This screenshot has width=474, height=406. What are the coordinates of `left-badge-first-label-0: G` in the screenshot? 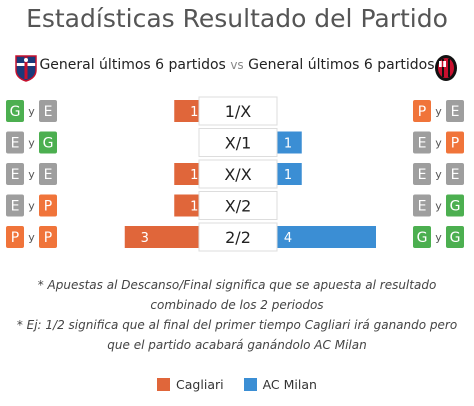 It's located at (15, 112).